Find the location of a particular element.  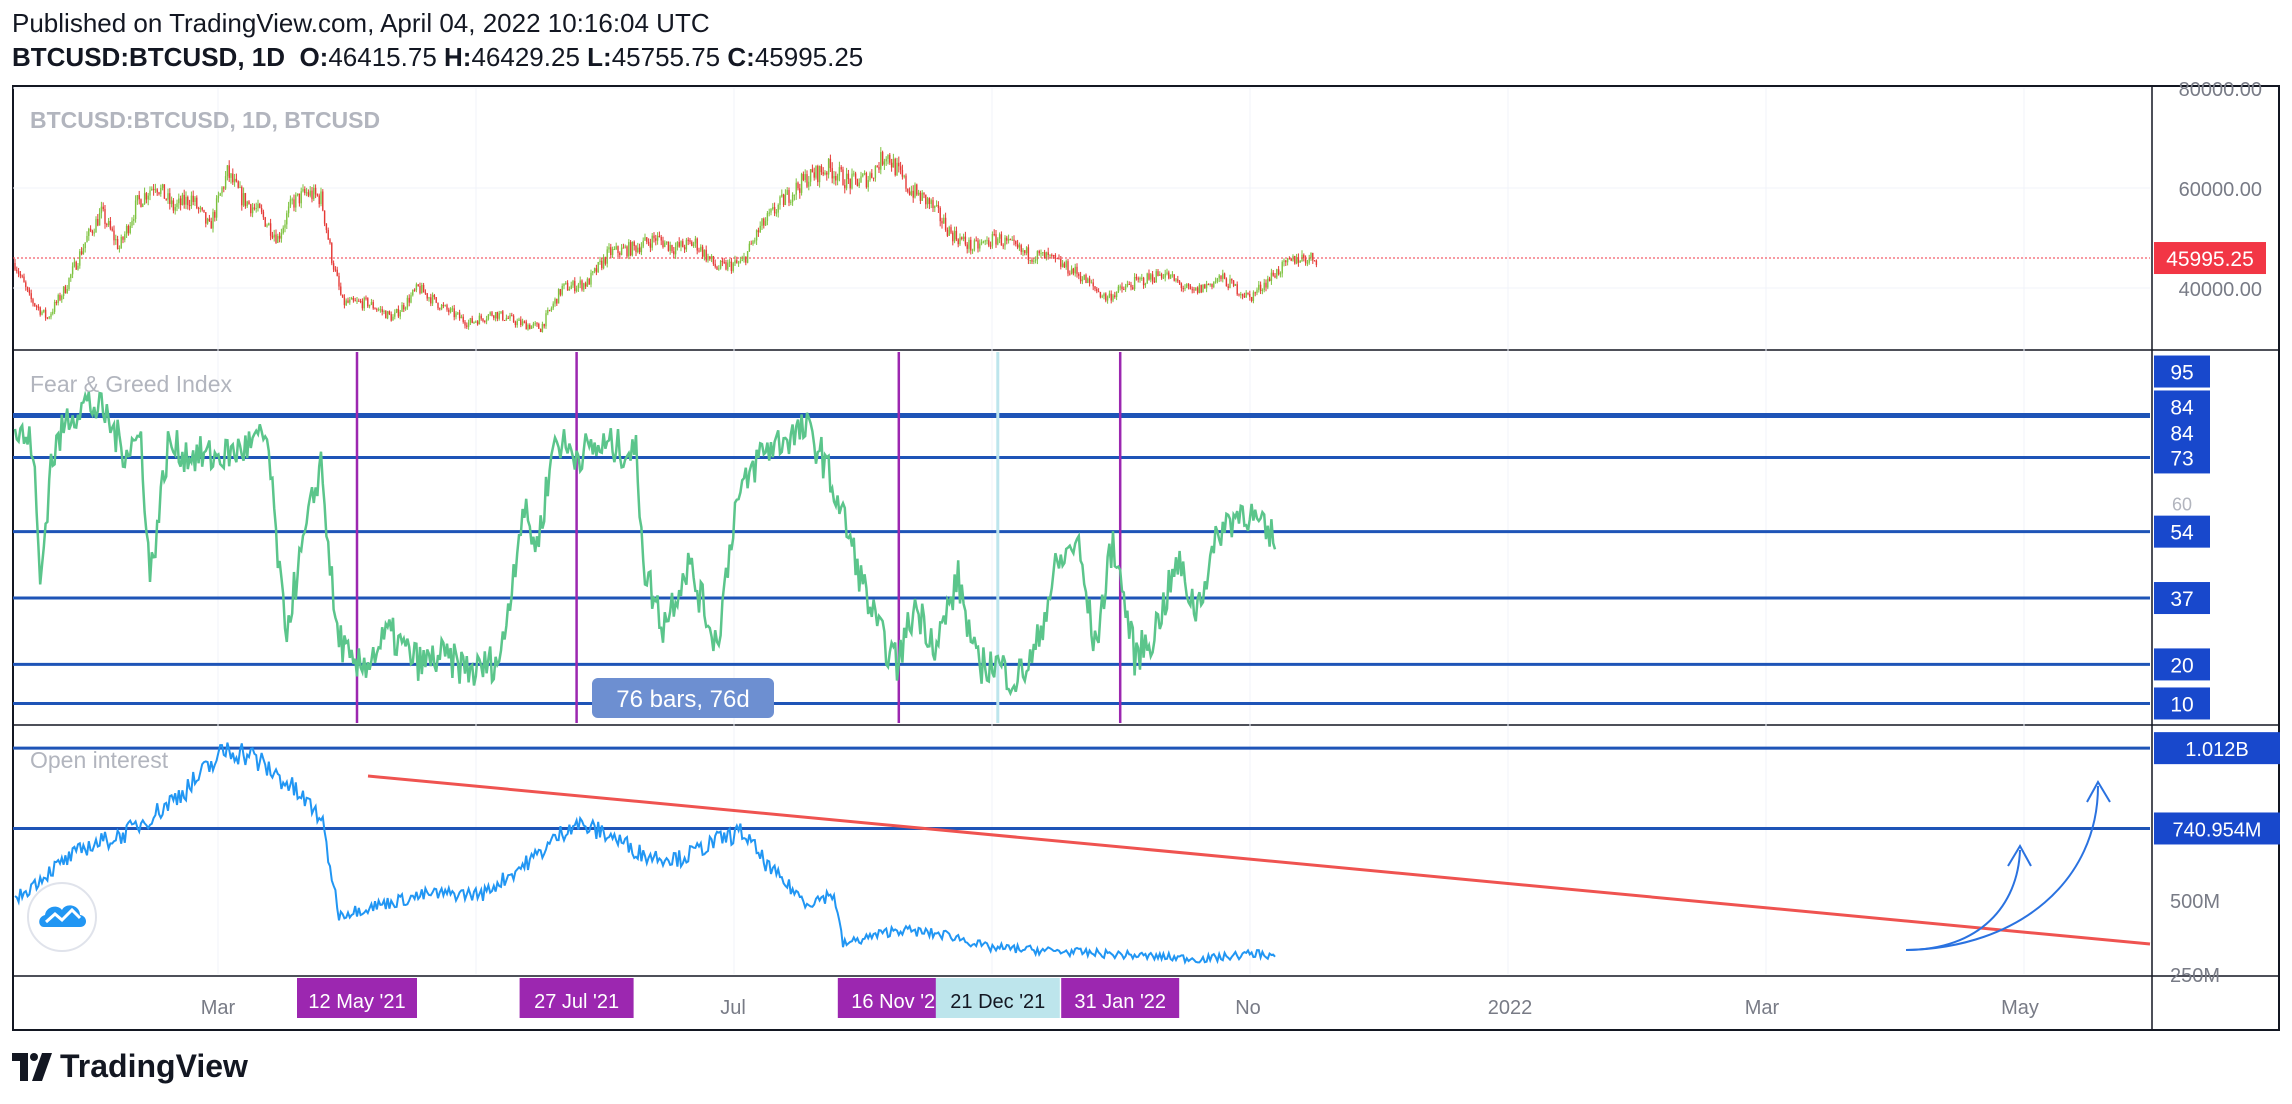

time-tick-label: Mar is located at coordinates (1762, 1008).